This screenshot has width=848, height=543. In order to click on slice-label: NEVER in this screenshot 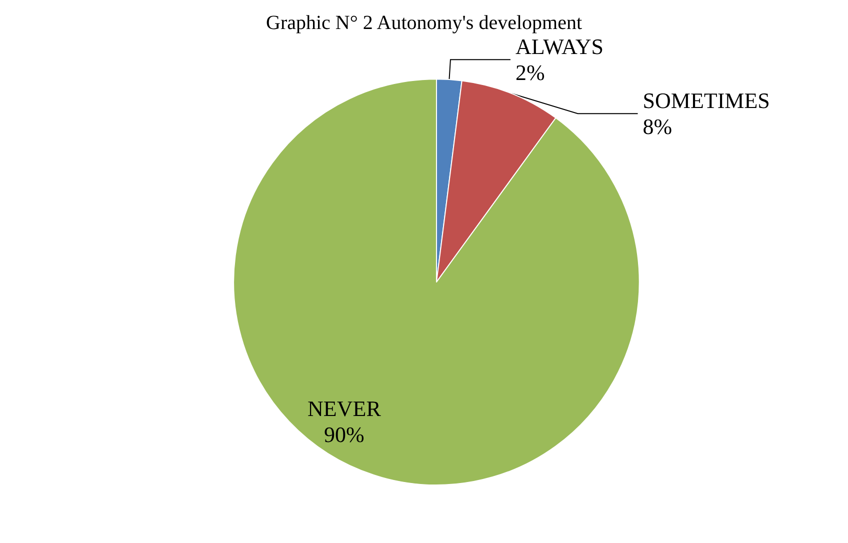, I will do `click(345, 408)`.